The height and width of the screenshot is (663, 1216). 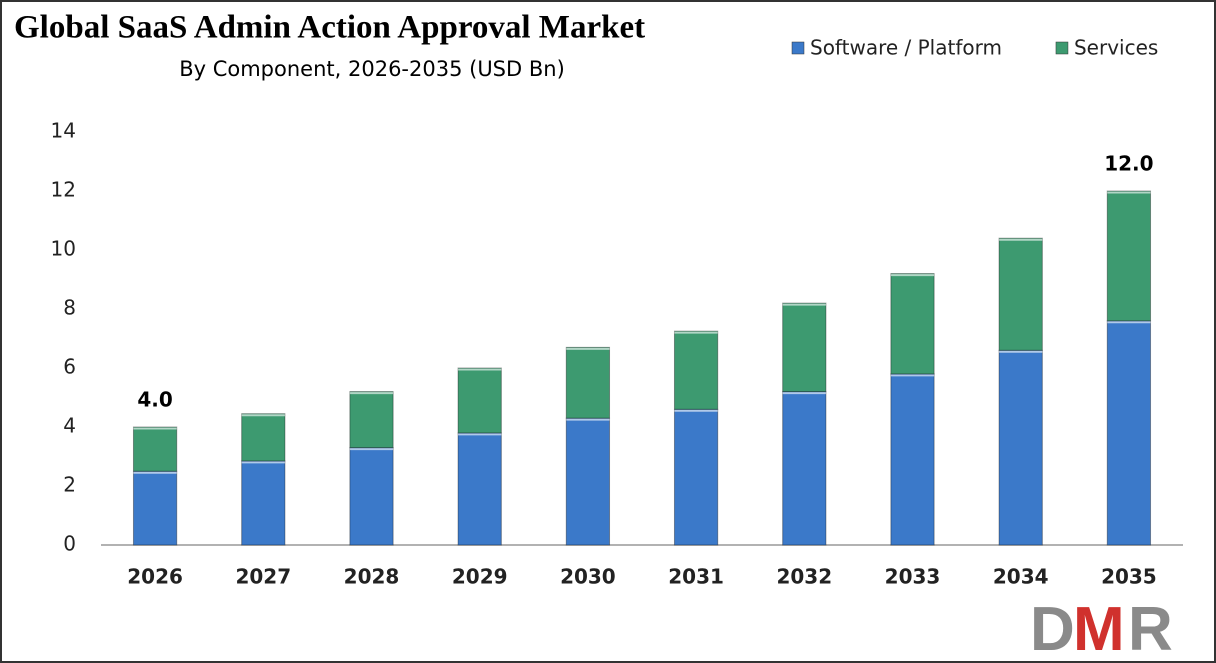 What do you see at coordinates (1021, 577) in the screenshot?
I see `x-tick-label: 2034` at bounding box center [1021, 577].